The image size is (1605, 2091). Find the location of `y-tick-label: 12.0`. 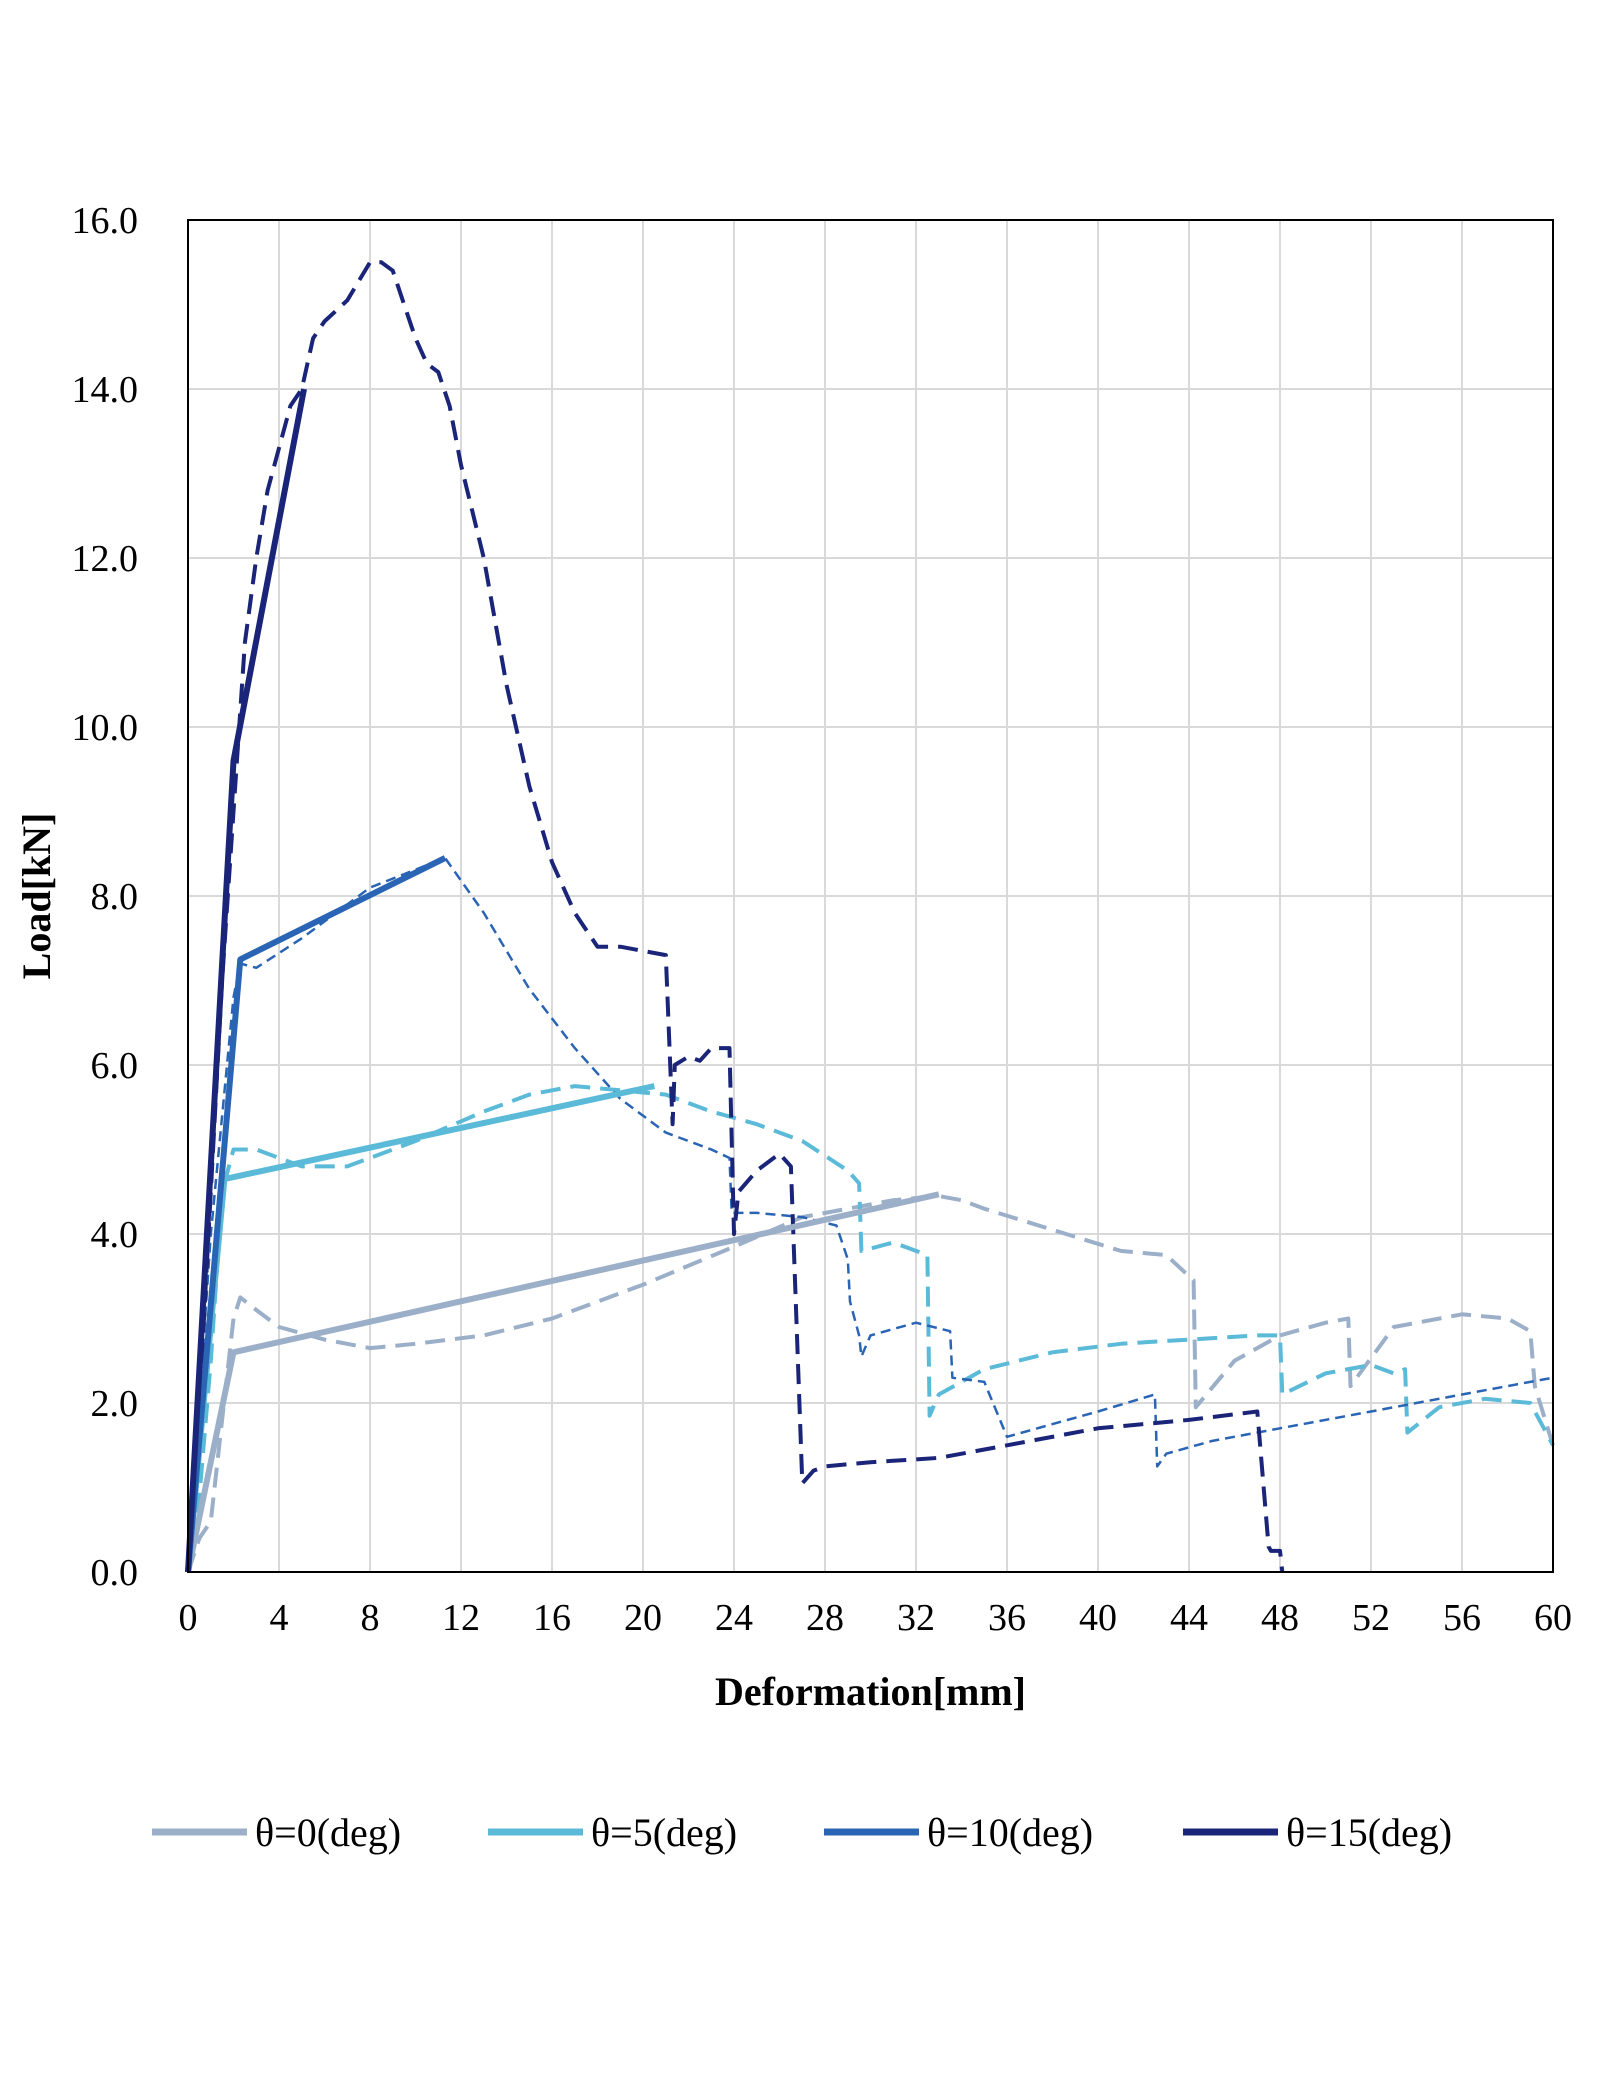

y-tick-label: 12.0 is located at coordinates (105, 559).